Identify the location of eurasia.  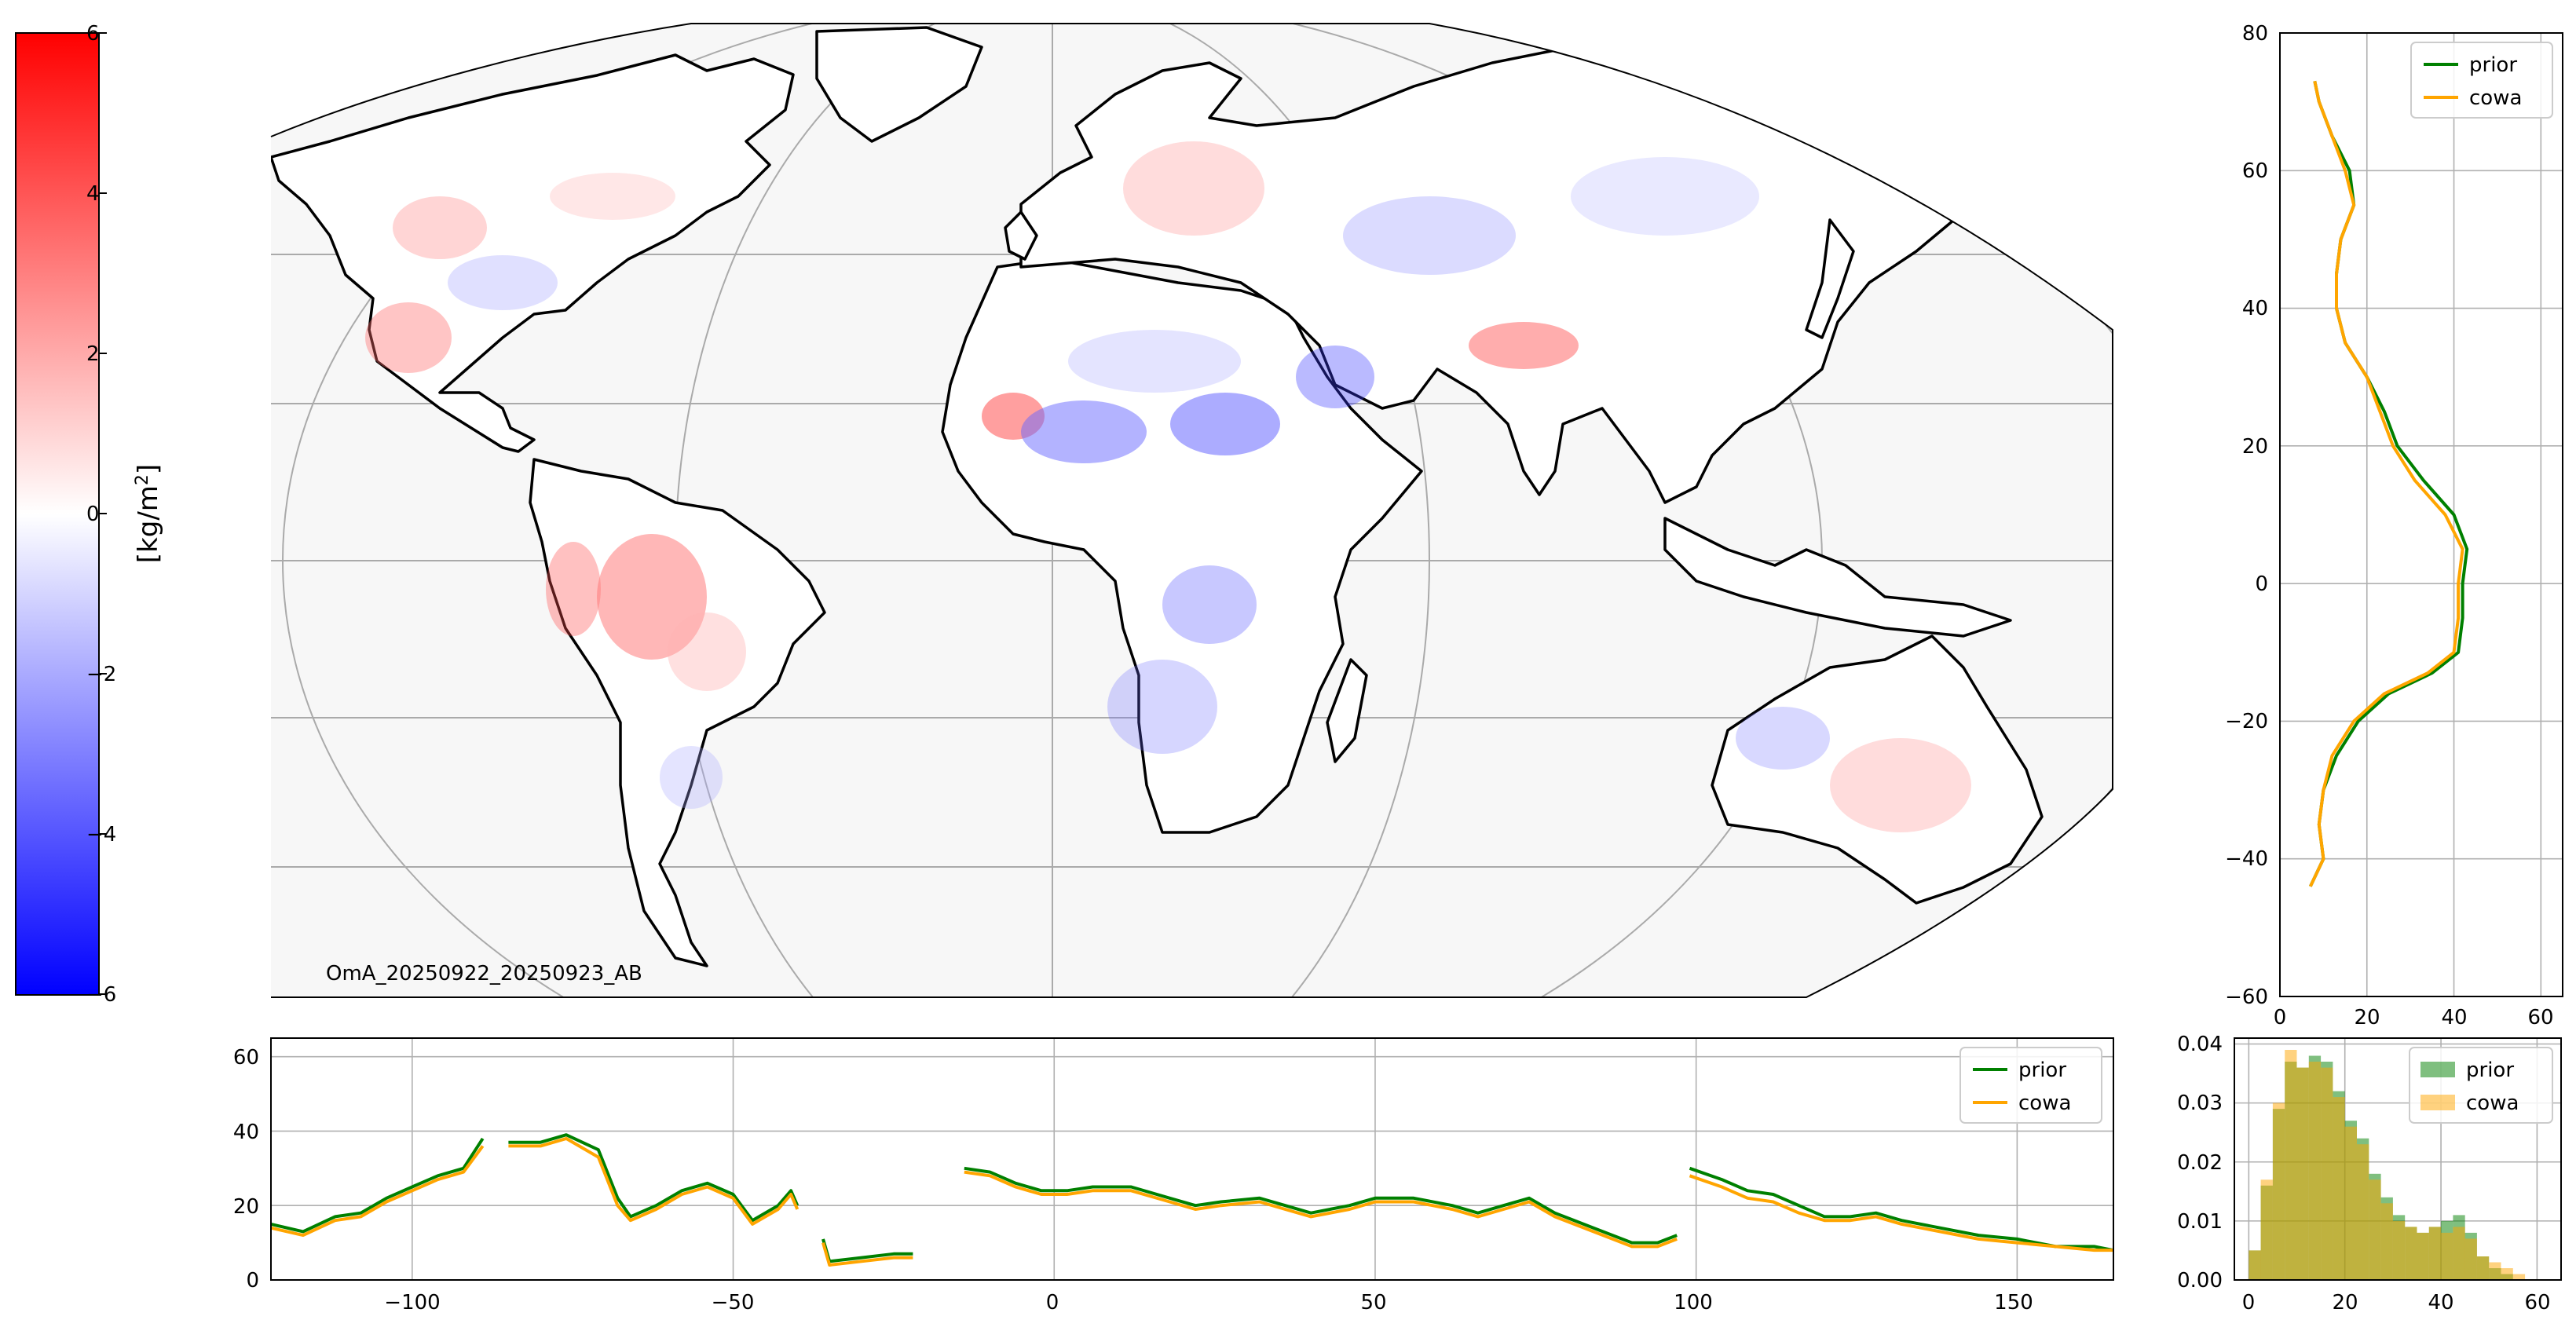
(1531, 271).